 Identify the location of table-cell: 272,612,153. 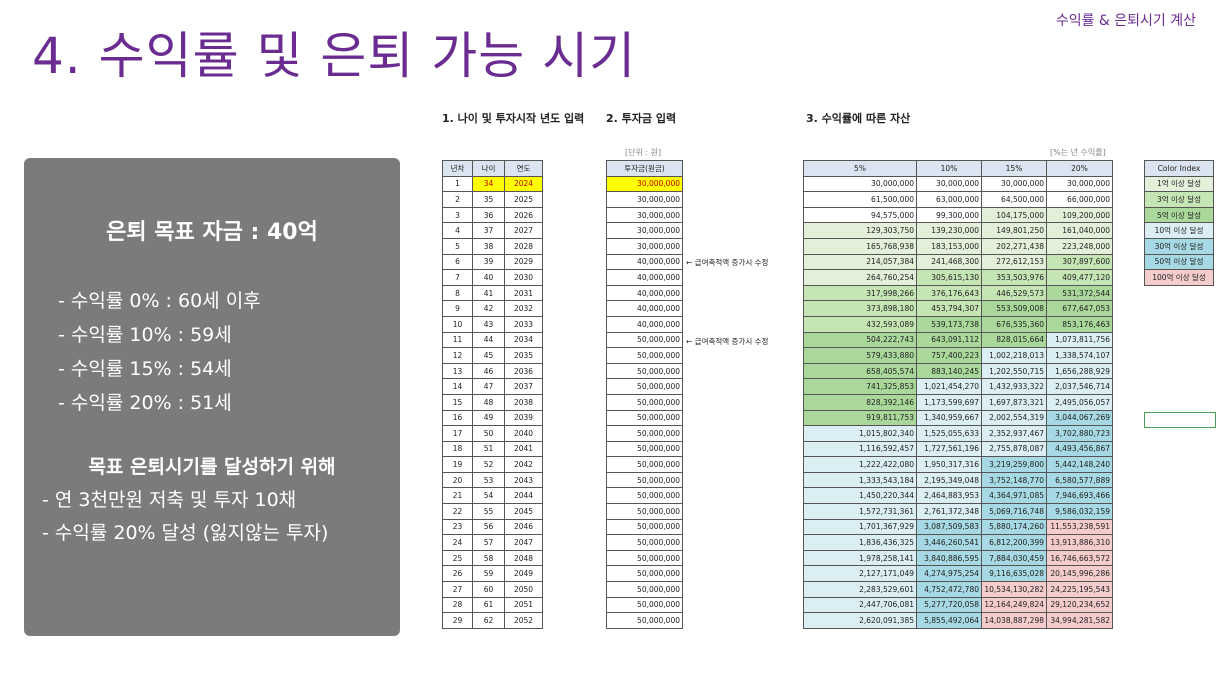
(1014, 262).